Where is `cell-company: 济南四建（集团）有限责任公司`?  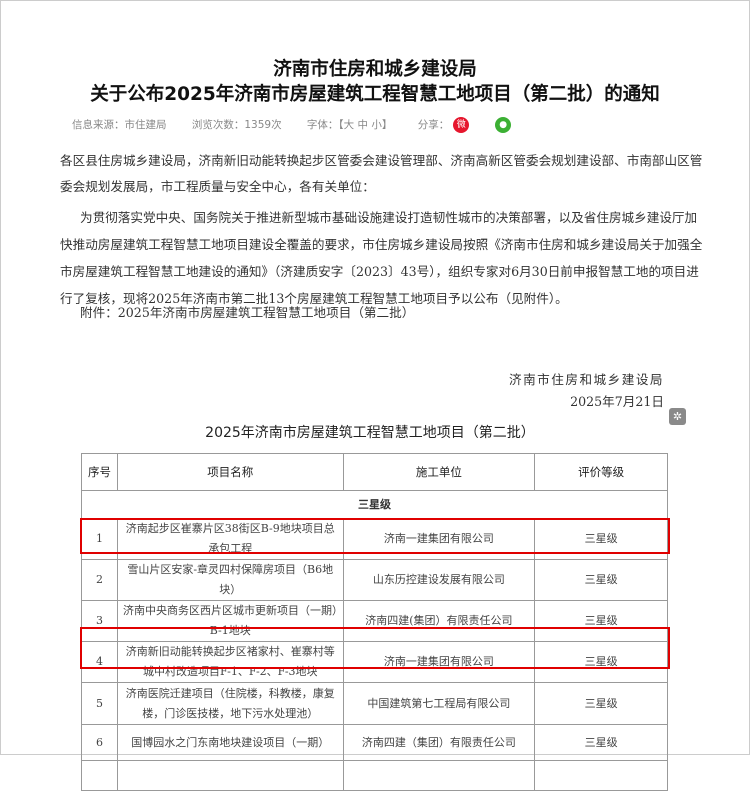
cell-company: 济南四建（集团）有限责任公司 is located at coordinates (439, 742).